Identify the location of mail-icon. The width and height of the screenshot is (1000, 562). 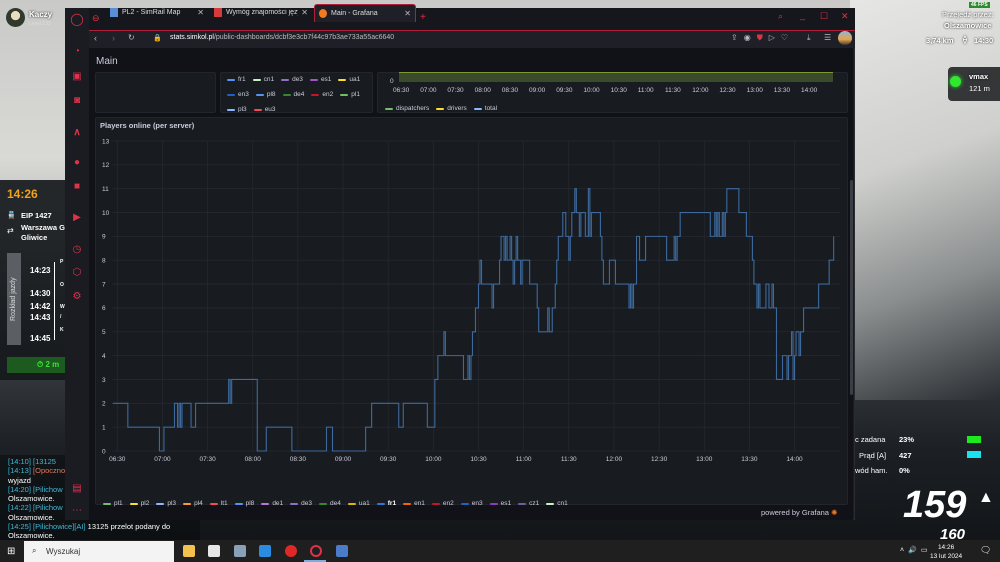
(265, 551).